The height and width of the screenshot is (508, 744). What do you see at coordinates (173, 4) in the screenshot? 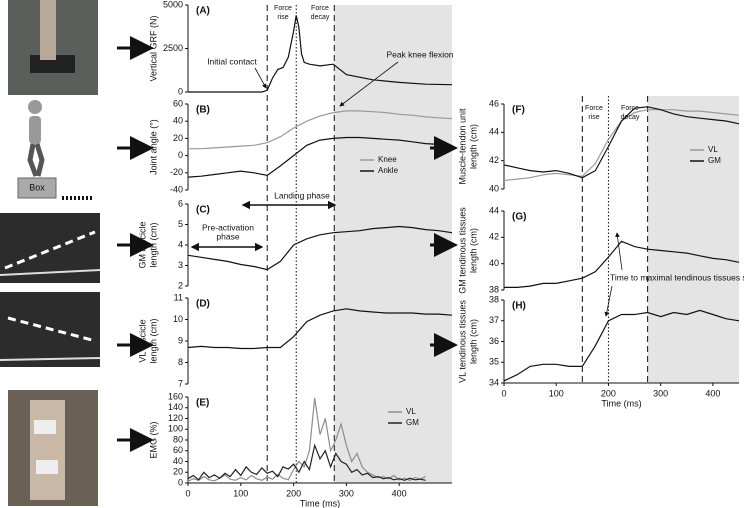
I see `y-tick-label: 5000` at bounding box center [173, 4].